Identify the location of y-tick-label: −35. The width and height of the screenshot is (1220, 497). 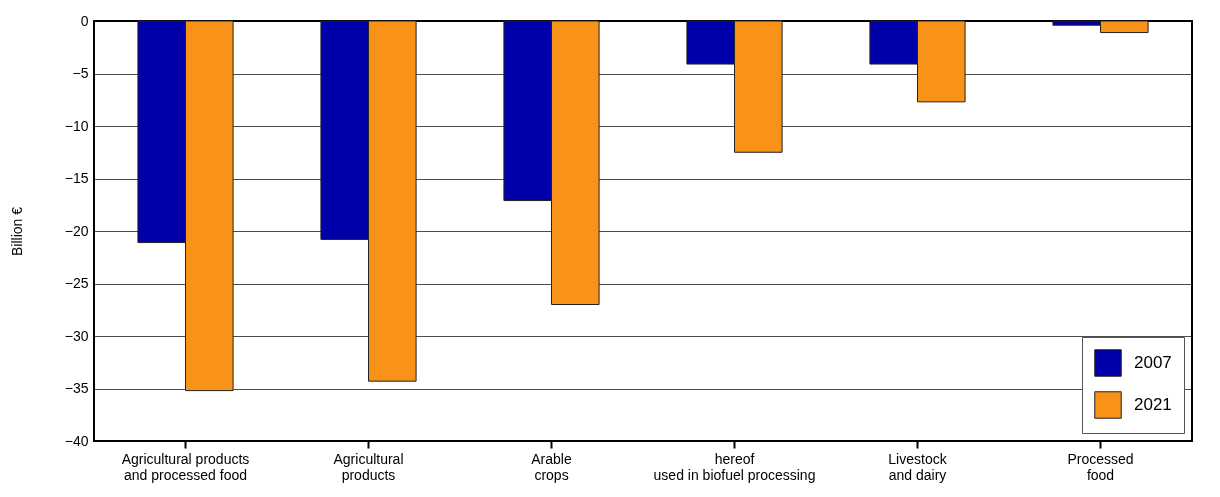
(76, 388).